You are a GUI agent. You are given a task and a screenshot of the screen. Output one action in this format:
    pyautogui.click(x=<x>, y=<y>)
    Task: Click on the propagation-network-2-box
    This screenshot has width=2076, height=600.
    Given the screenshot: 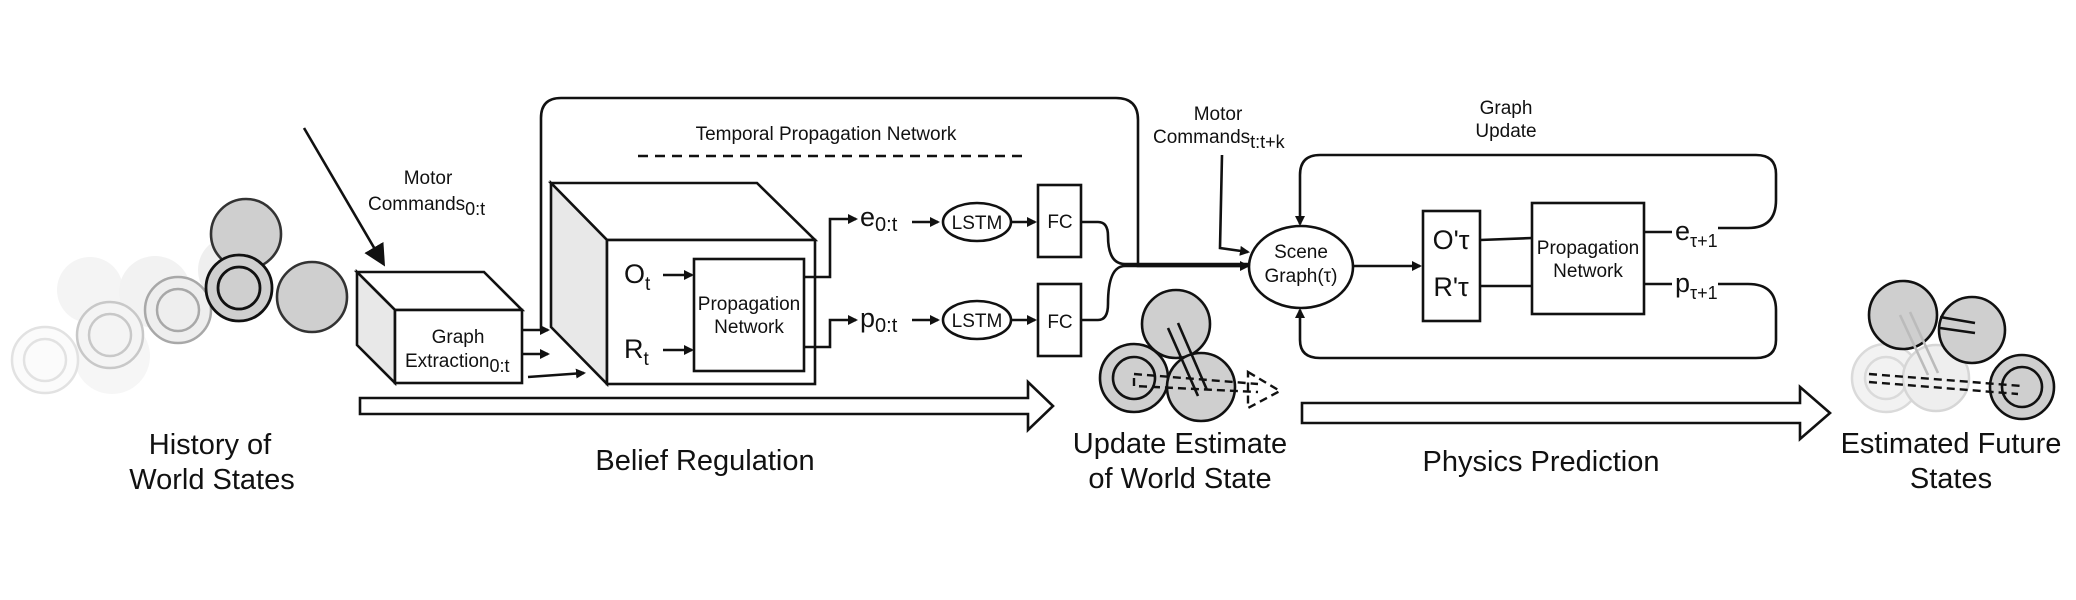 What is the action you would take?
    pyautogui.click(x=1588, y=258)
    